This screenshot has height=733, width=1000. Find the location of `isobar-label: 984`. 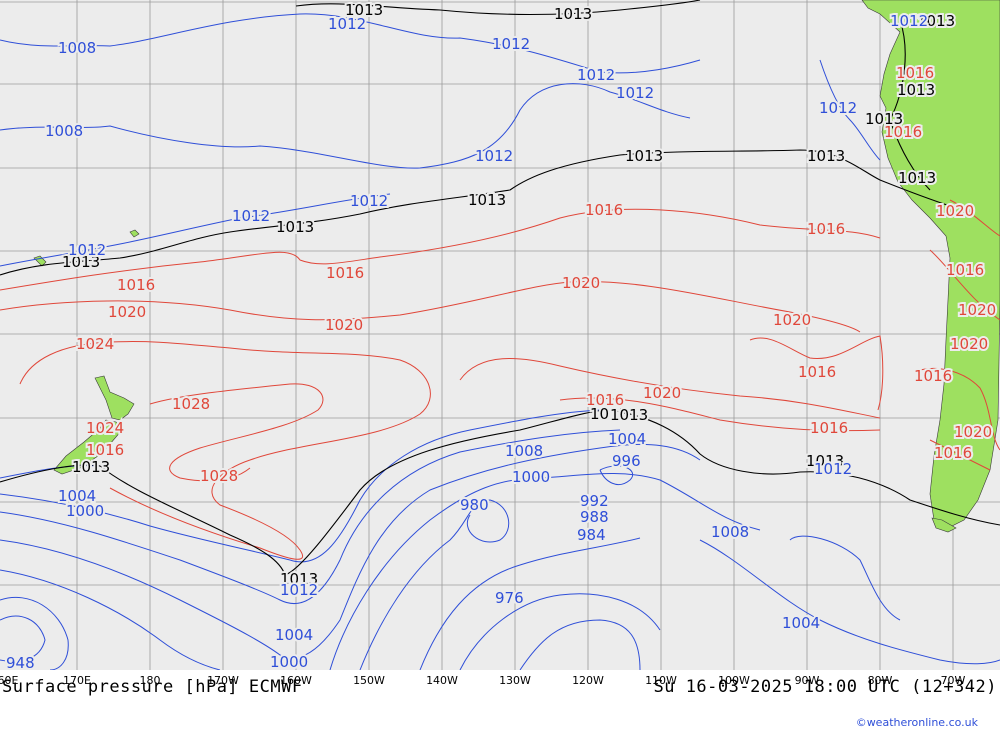

isobar-label: 984 is located at coordinates (591, 535).